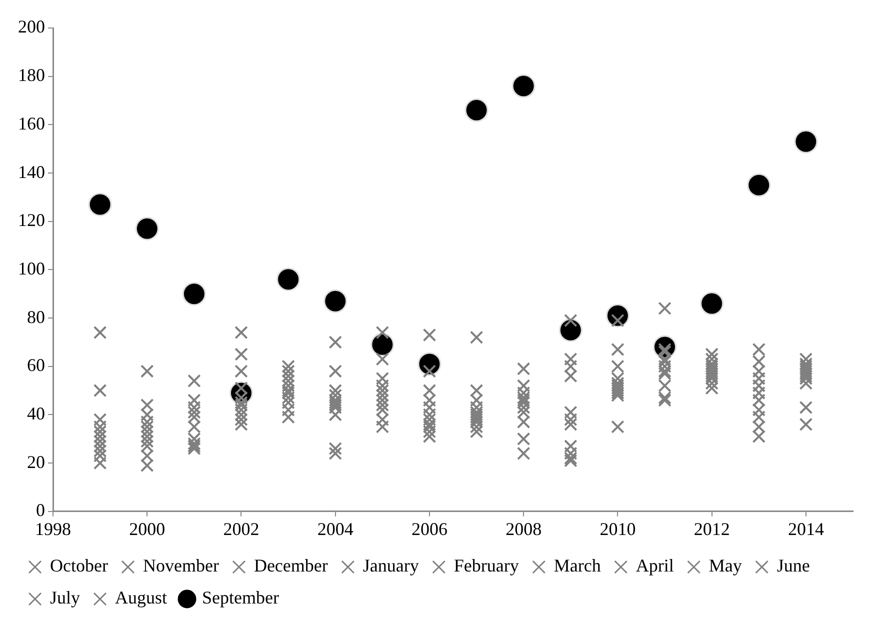 The height and width of the screenshot is (626, 883). I want to click on x-tick-label: 1998, so click(53, 528).